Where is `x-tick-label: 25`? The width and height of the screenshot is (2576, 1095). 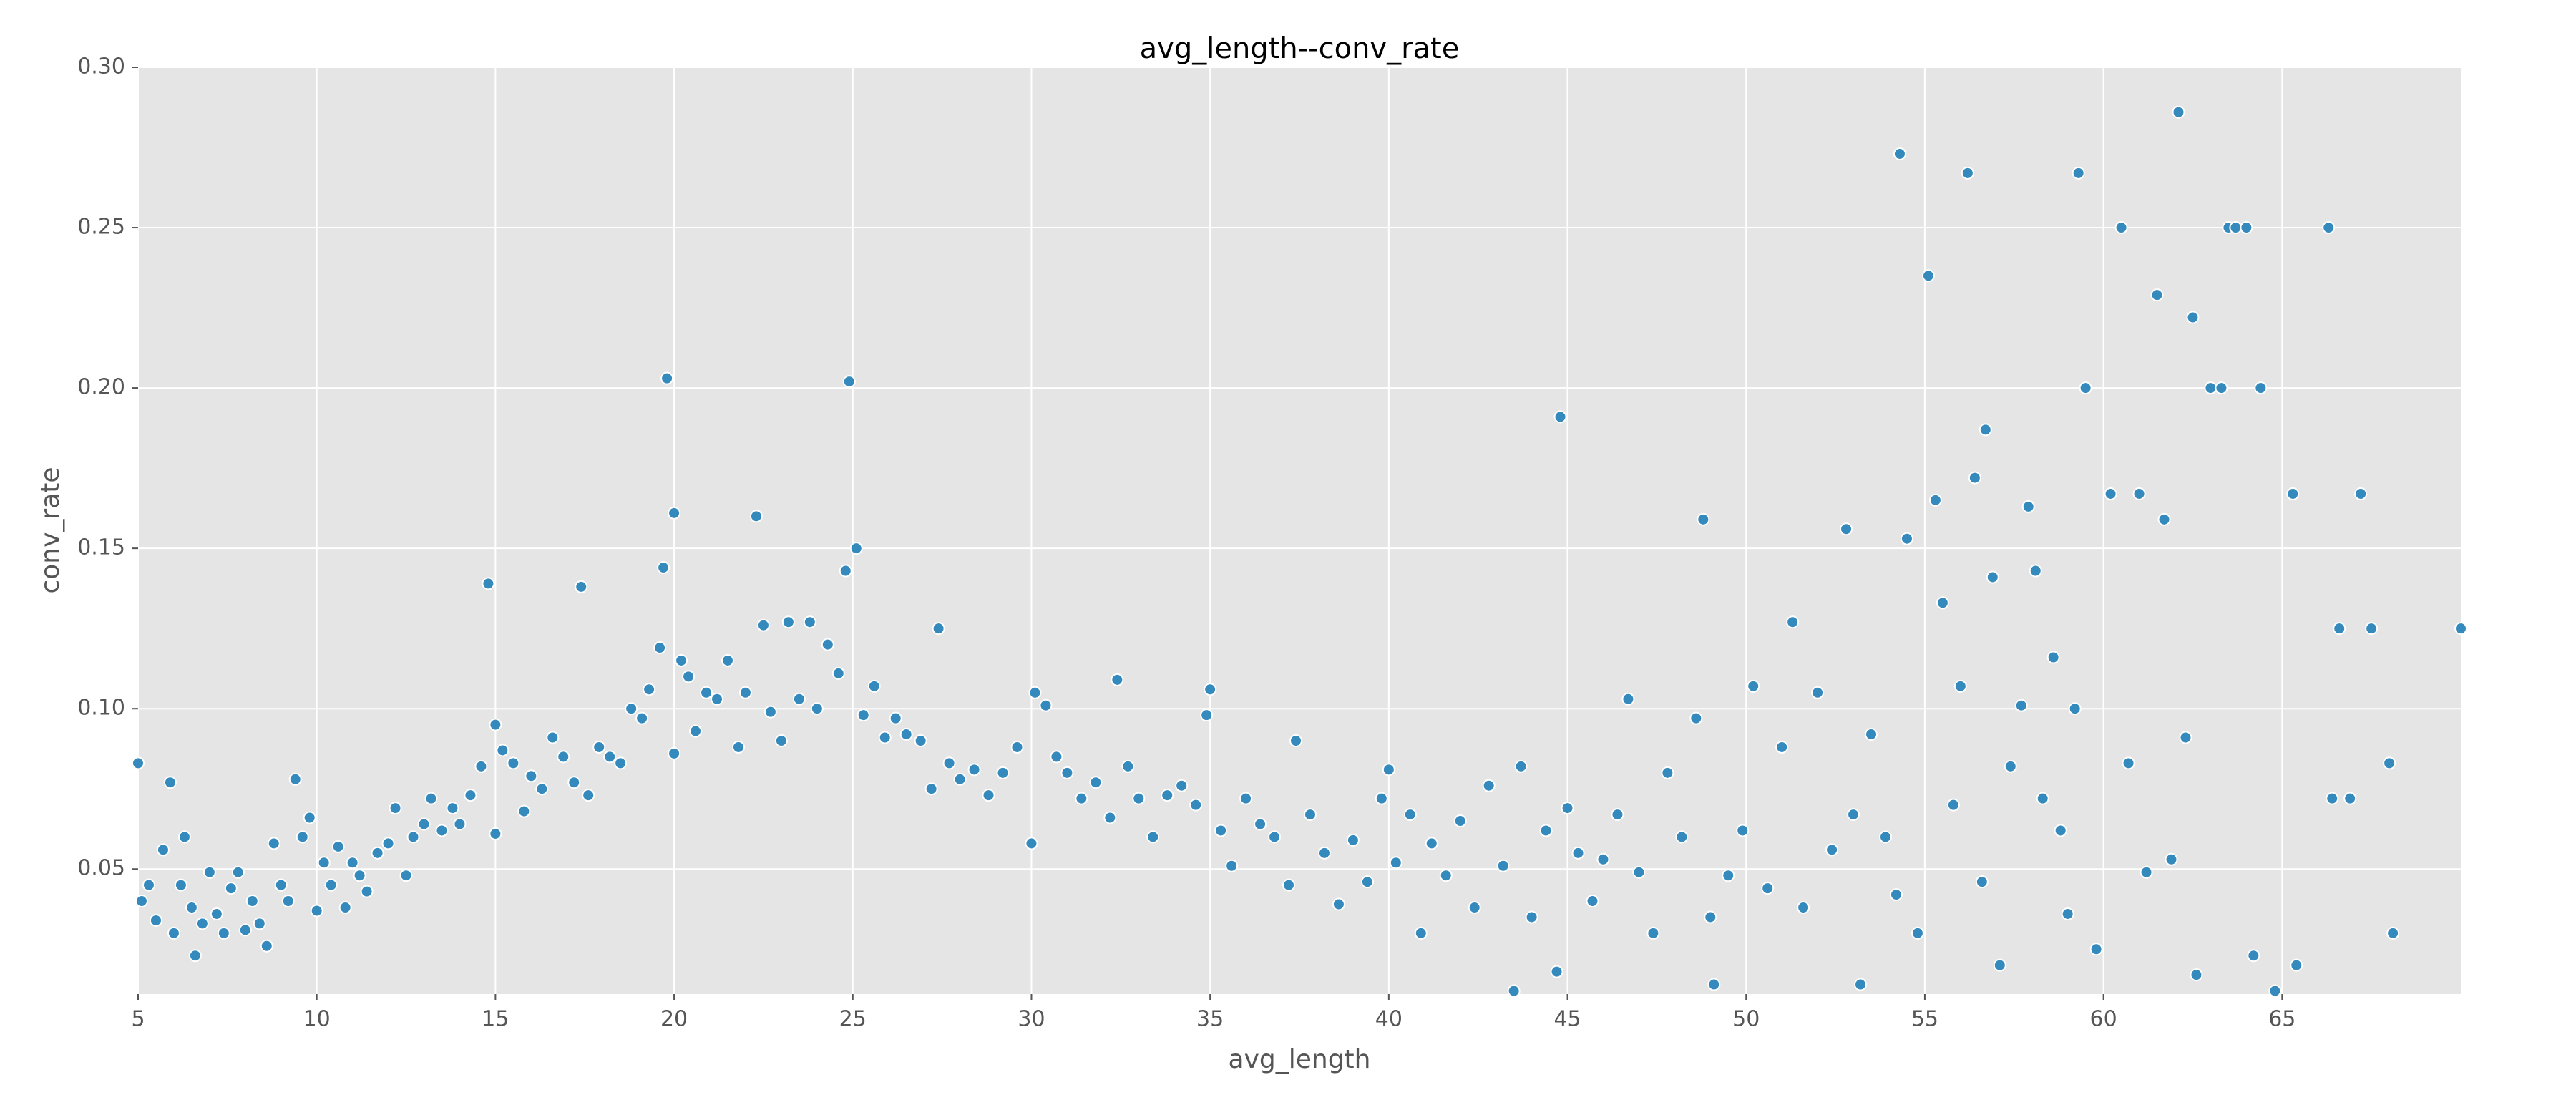
x-tick-label: 25 is located at coordinates (853, 1020).